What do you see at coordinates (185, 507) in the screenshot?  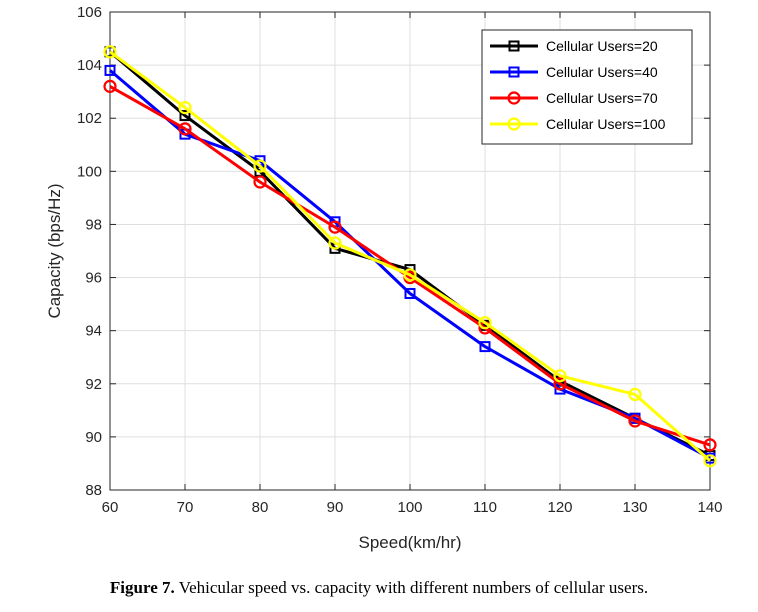 I see `x-tick-label: 70` at bounding box center [185, 507].